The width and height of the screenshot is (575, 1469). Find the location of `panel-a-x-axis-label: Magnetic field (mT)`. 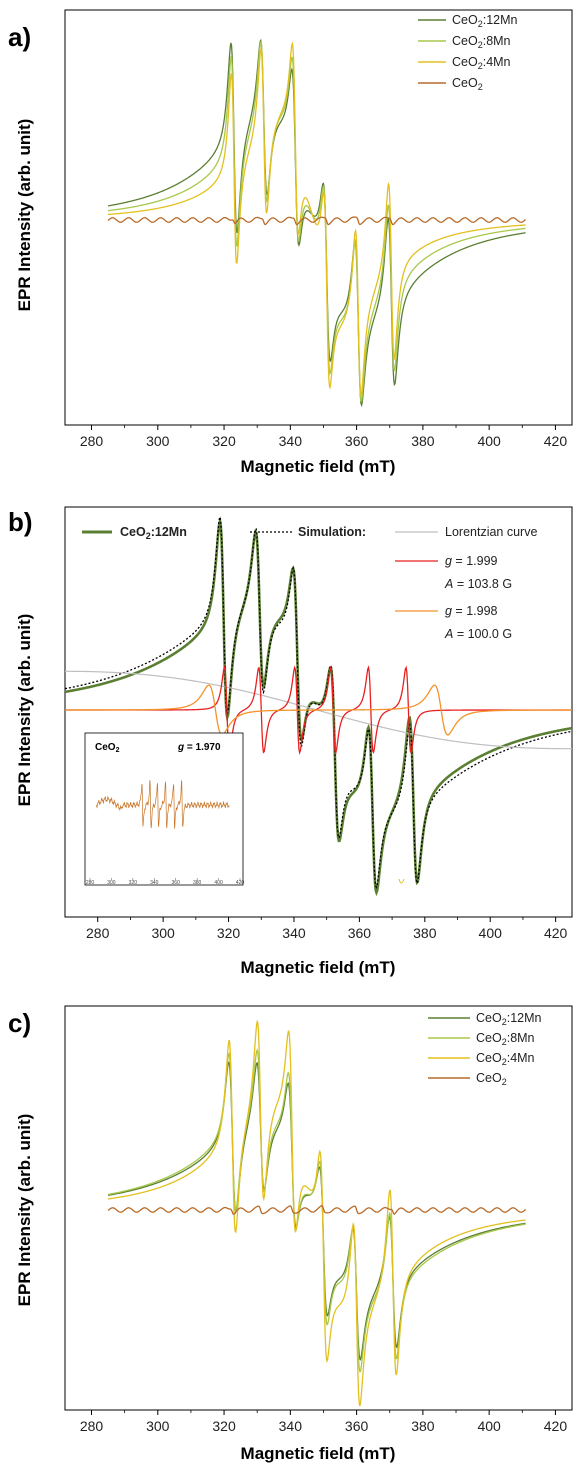

panel-a-x-axis-label: Magnetic field (mT) is located at coordinates (318, 466).